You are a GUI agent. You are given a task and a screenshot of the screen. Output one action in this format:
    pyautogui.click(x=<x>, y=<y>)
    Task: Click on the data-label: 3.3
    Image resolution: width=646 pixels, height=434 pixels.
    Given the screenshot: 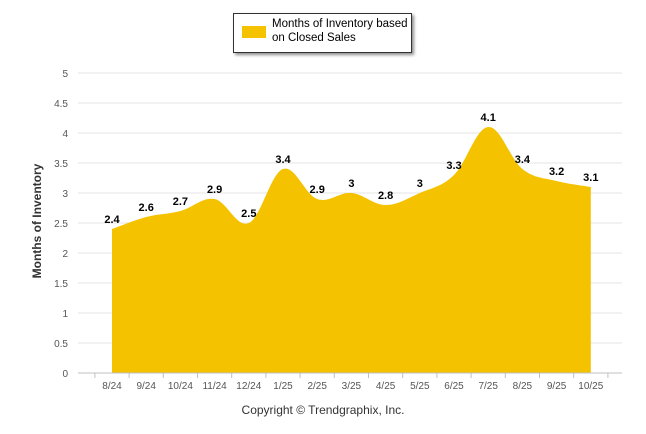 What is the action you would take?
    pyautogui.click(x=453, y=166)
    